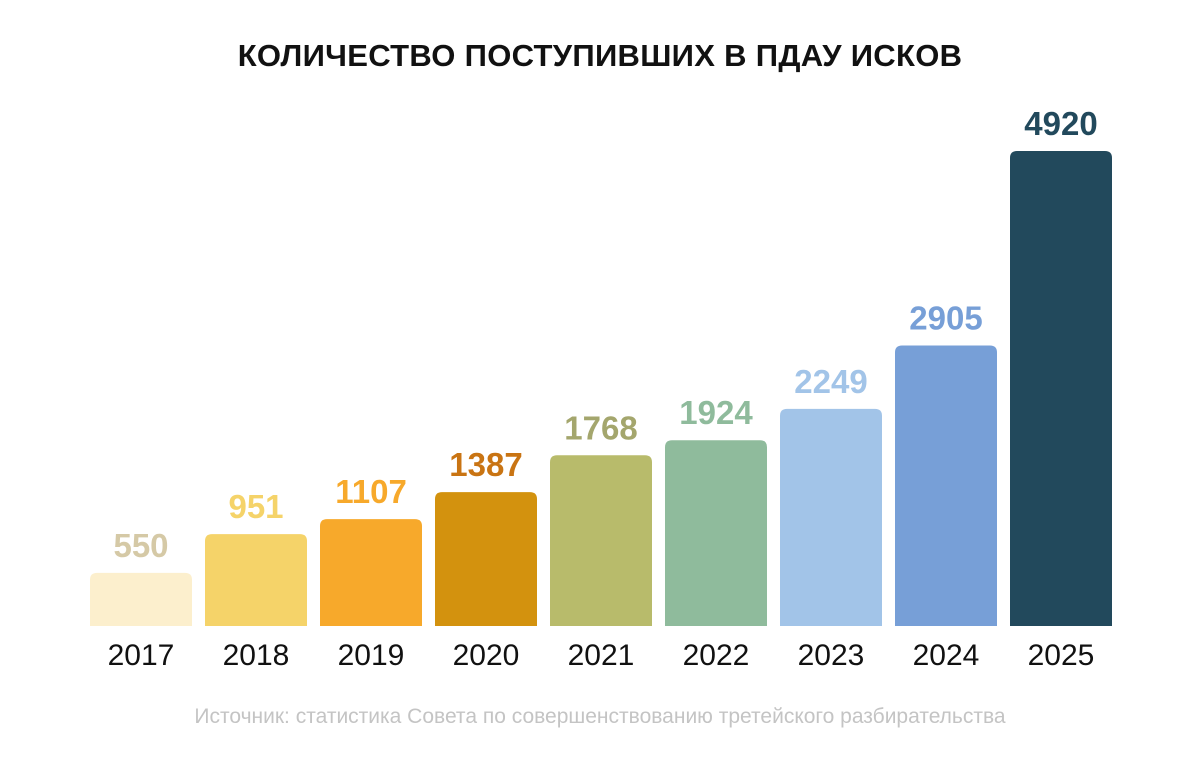  I want to click on chart-title: КОЛИЧЕСТВО ПОСТУПИВШИХ В ПДАУ ИСКОВ, so click(600, 55).